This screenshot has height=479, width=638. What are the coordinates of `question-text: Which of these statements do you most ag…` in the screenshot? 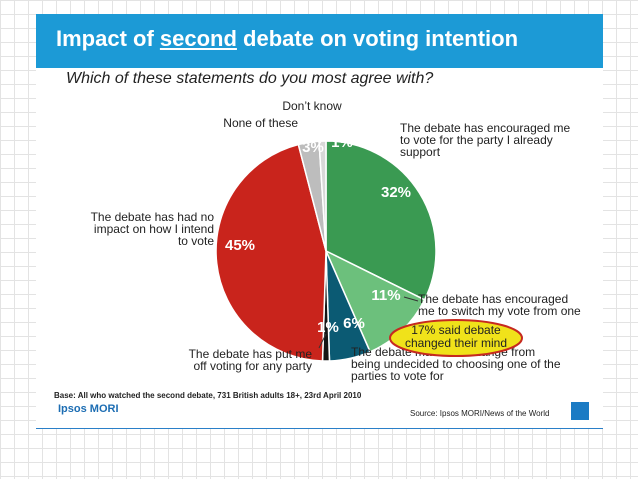 It's located at (250, 78).